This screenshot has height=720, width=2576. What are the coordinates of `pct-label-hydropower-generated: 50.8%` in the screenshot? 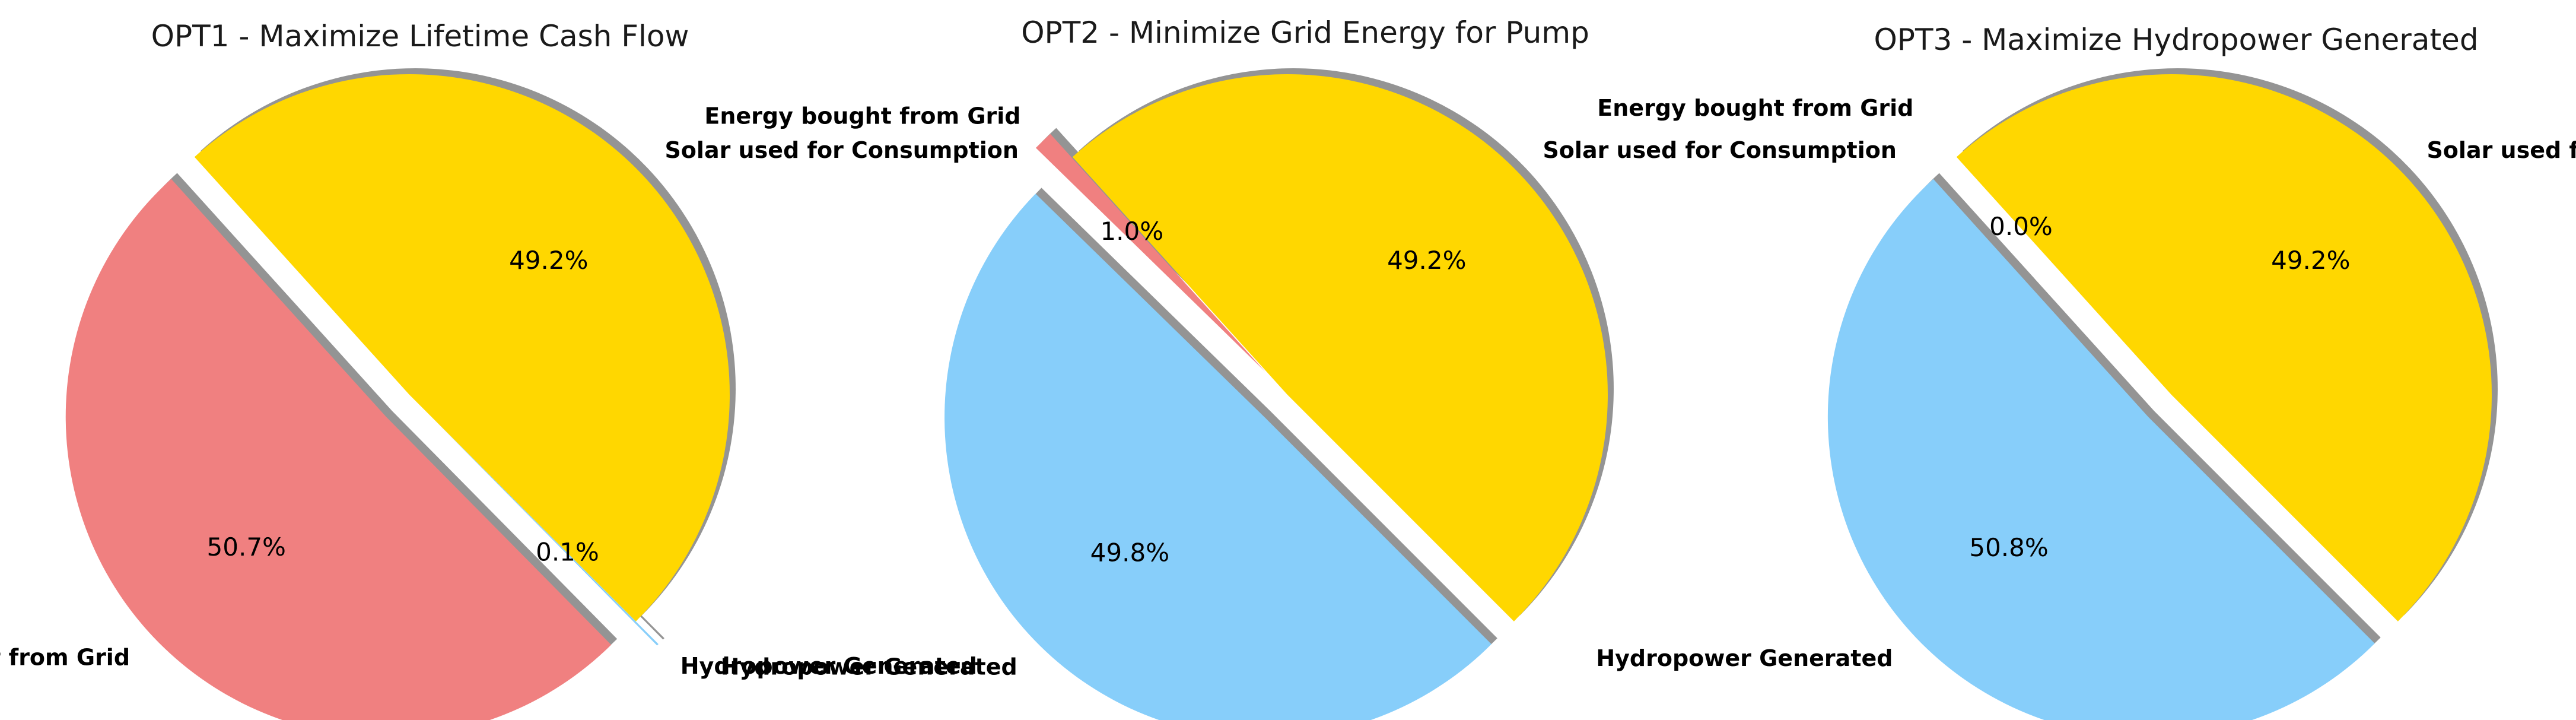 It's located at (2008, 547).